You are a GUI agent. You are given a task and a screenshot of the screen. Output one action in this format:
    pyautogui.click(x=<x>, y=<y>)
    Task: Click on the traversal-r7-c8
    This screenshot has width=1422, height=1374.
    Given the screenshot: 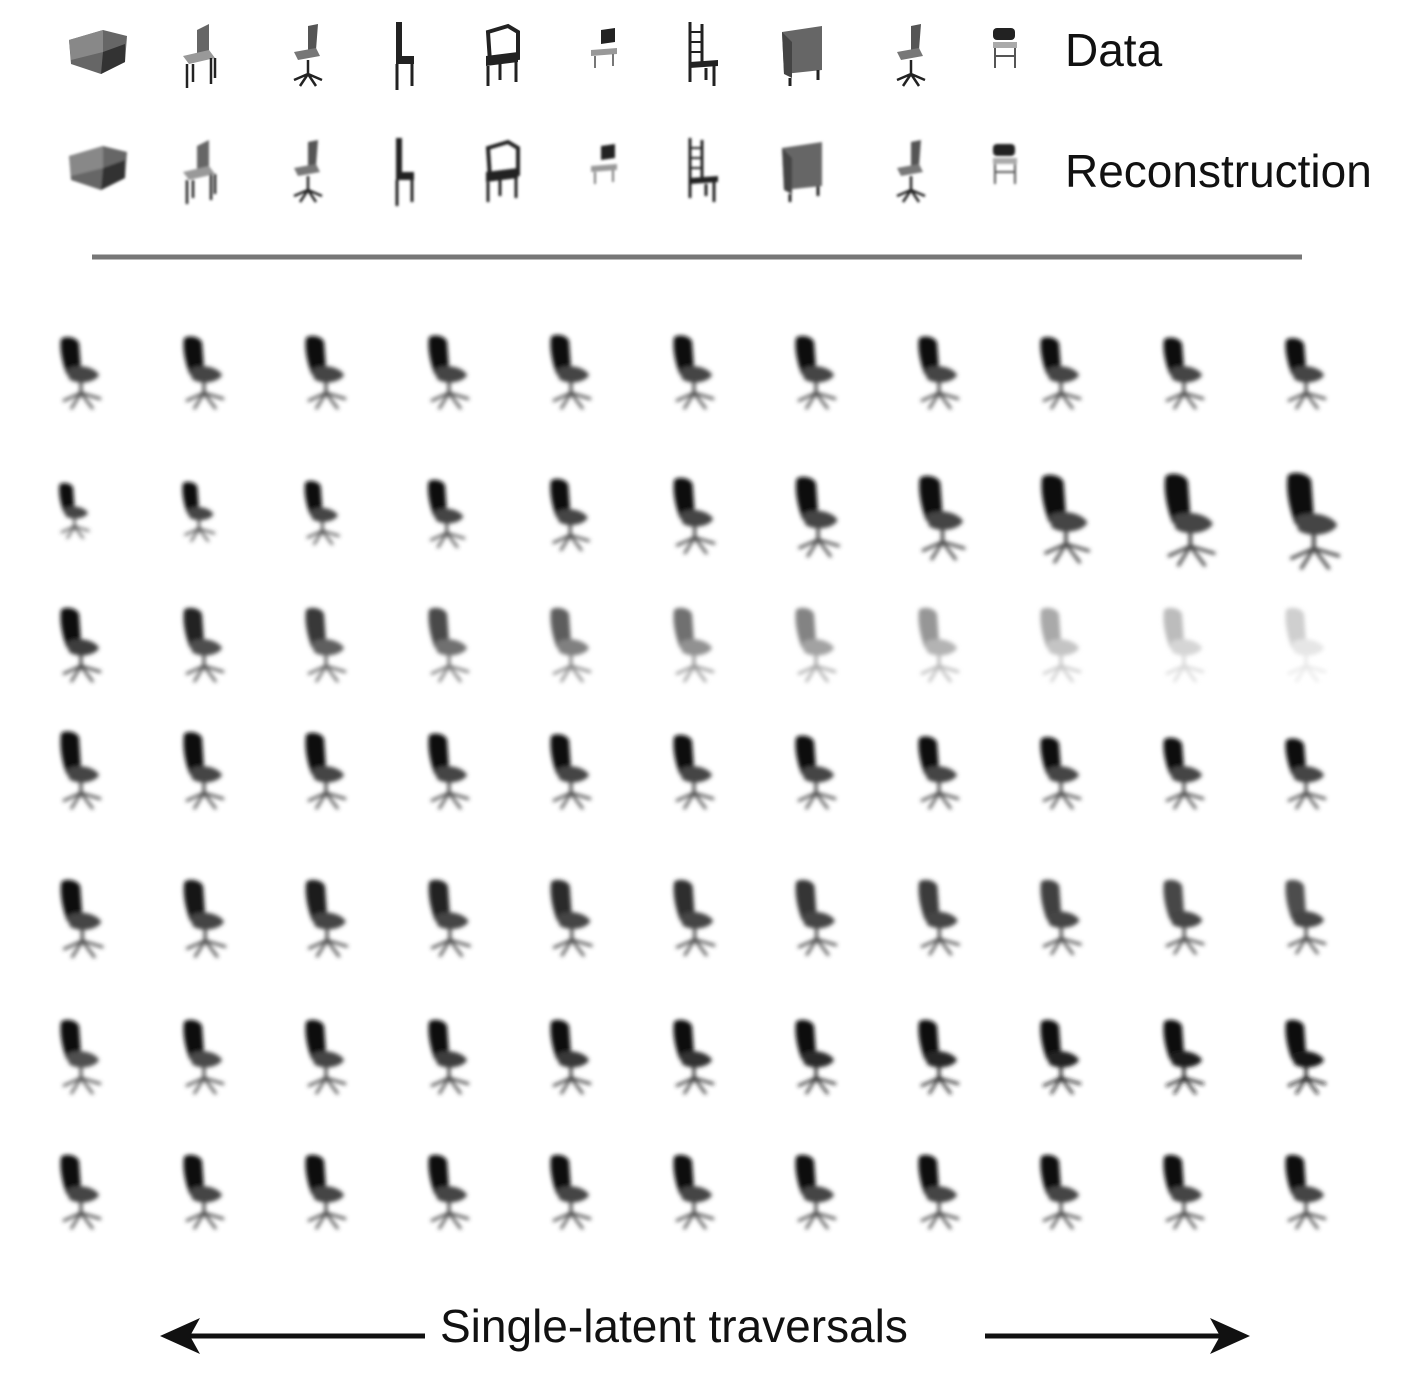 What is the action you would take?
    pyautogui.click(x=939, y=1192)
    